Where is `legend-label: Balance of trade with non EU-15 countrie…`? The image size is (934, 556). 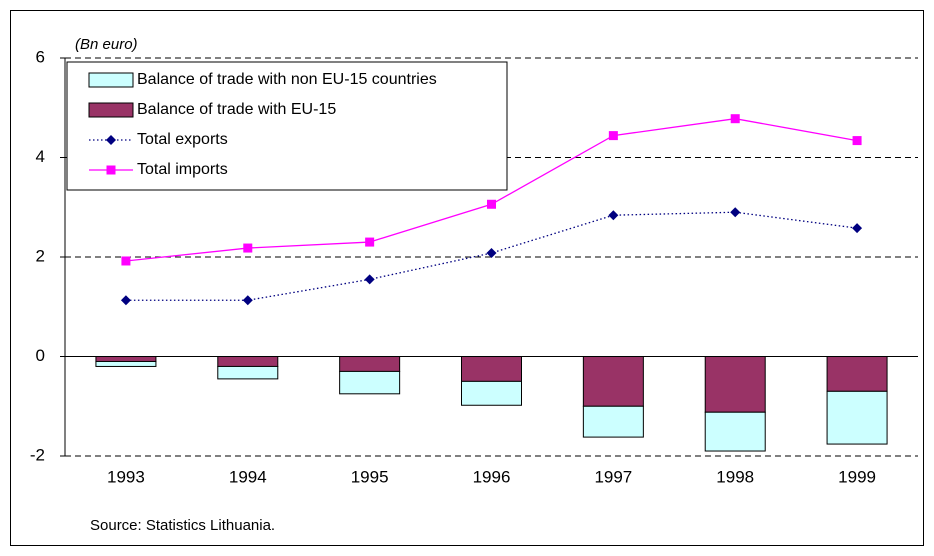
legend-label: Balance of trade with non EU-15 countrie… is located at coordinates (287, 79).